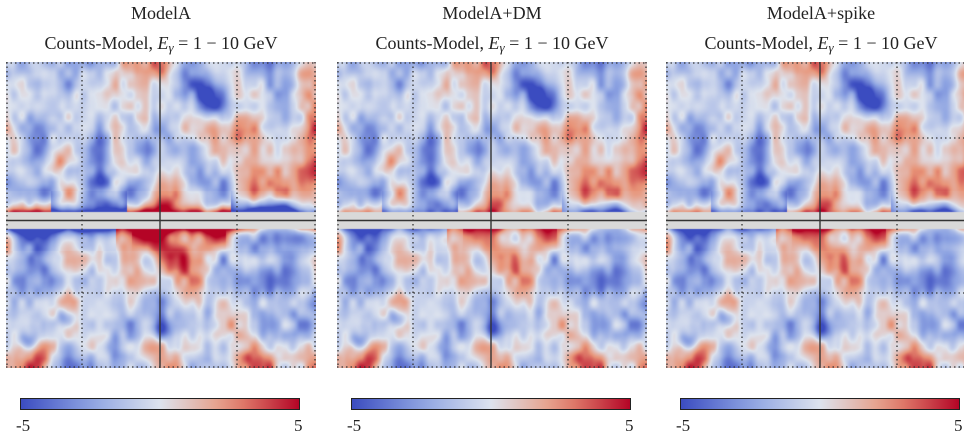 This screenshot has width=964, height=439. What do you see at coordinates (821, 13) in the screenshot?
I see `panel-title: ModelA+spike` at bounding box center [821, 13].